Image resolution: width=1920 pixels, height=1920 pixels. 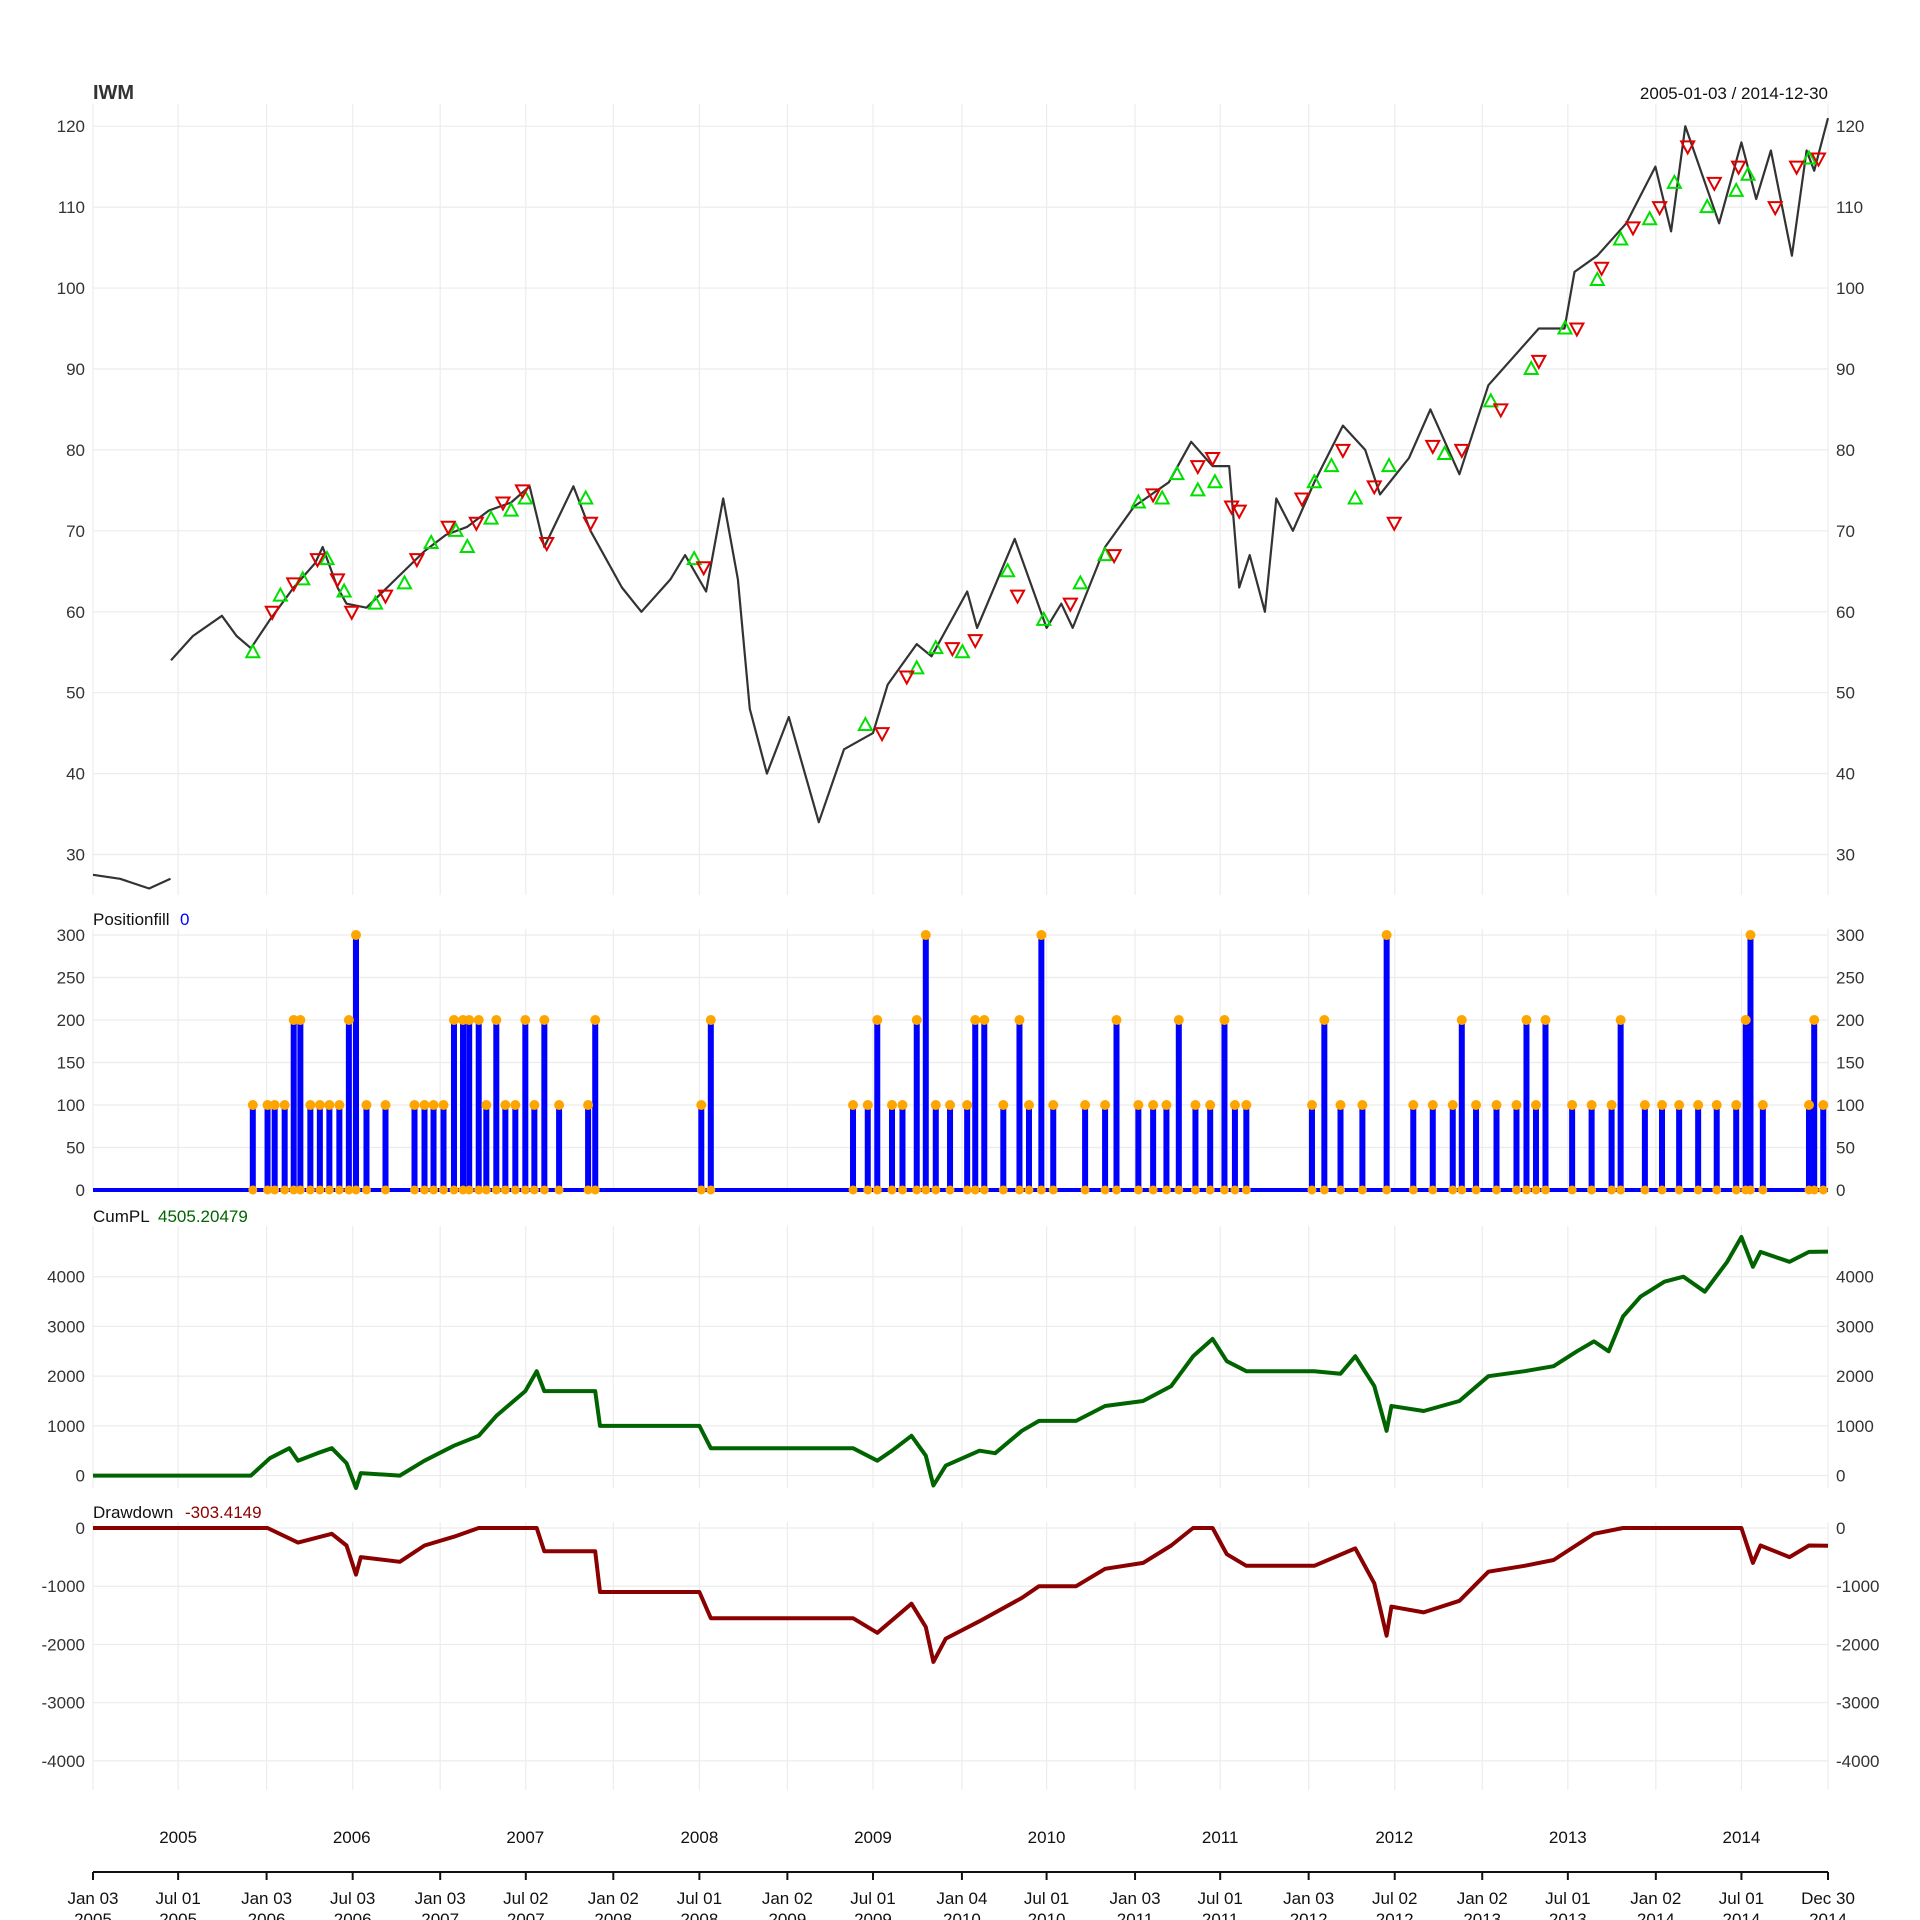 I want to click on drawdown-y-tick-label-right: -4000, so click(x=1857, y=1761).